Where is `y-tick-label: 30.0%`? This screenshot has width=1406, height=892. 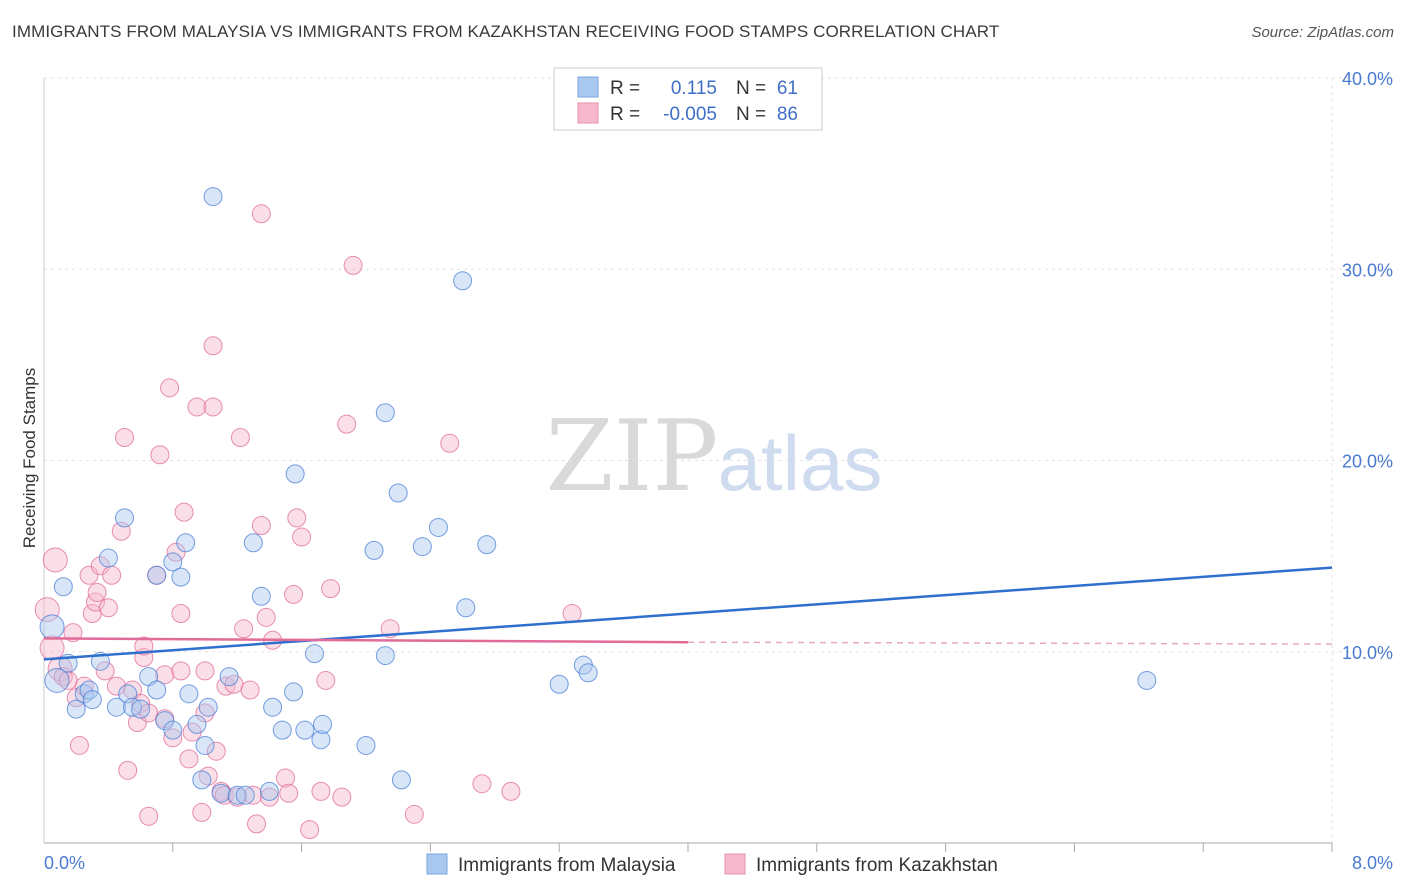
y-tick-label: 30.0% is located at coordinates (1367, 270).